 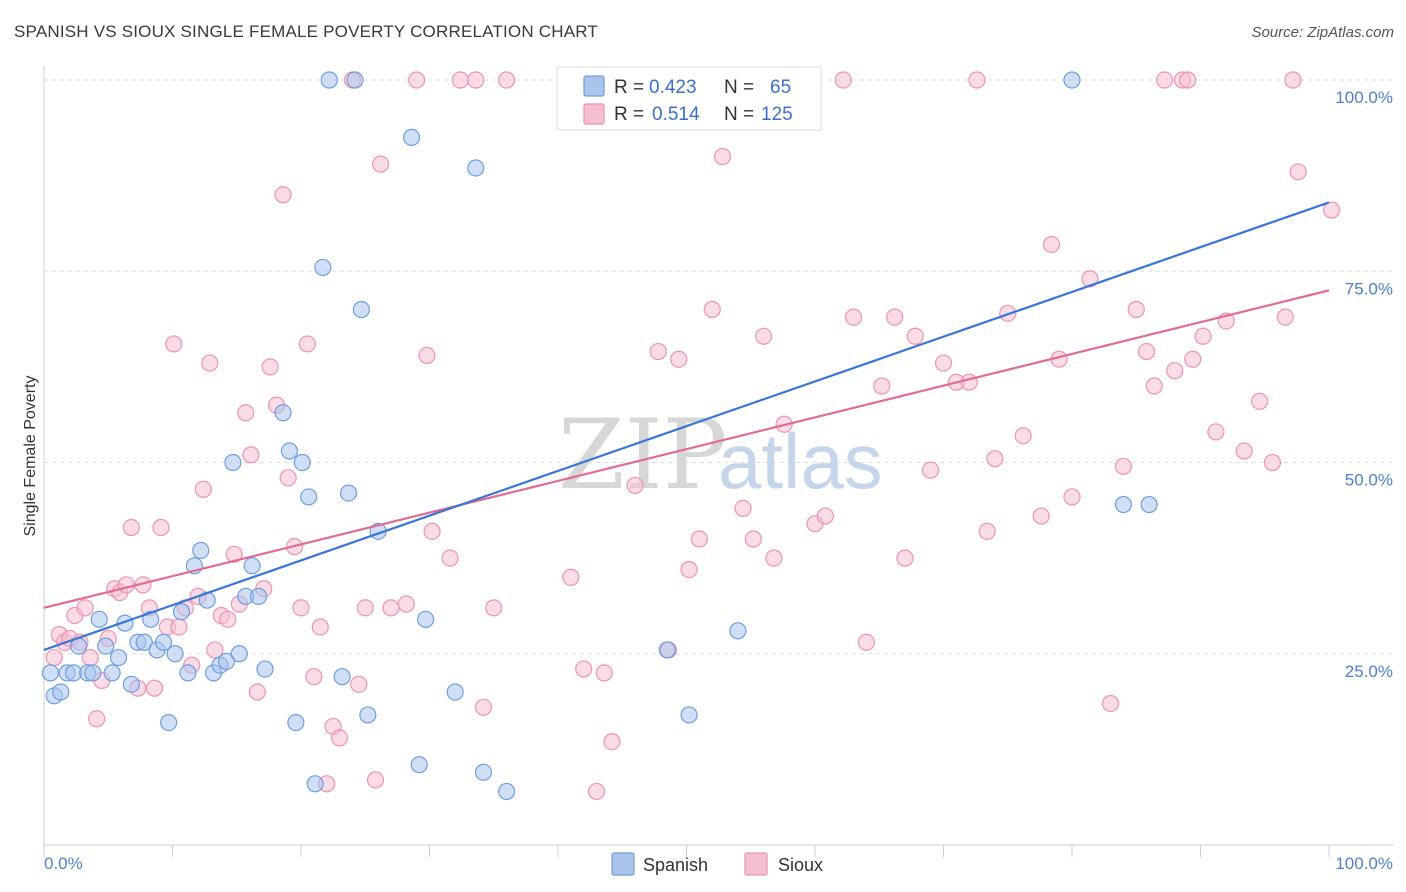 What do you see at coordinates (675, 865) in the screenshot?
I see `bottom-legend-spanish-label: Spanish` at bounding box center [675, 865].